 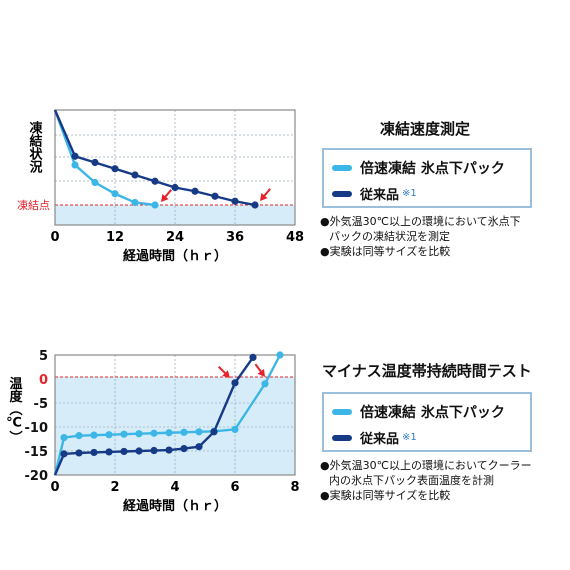 What do you see at coordinates (411, 480) in the screenshot?
I see `note-line: 内の氷点下パック表面温度を計測` at bounding box center [411, 480].